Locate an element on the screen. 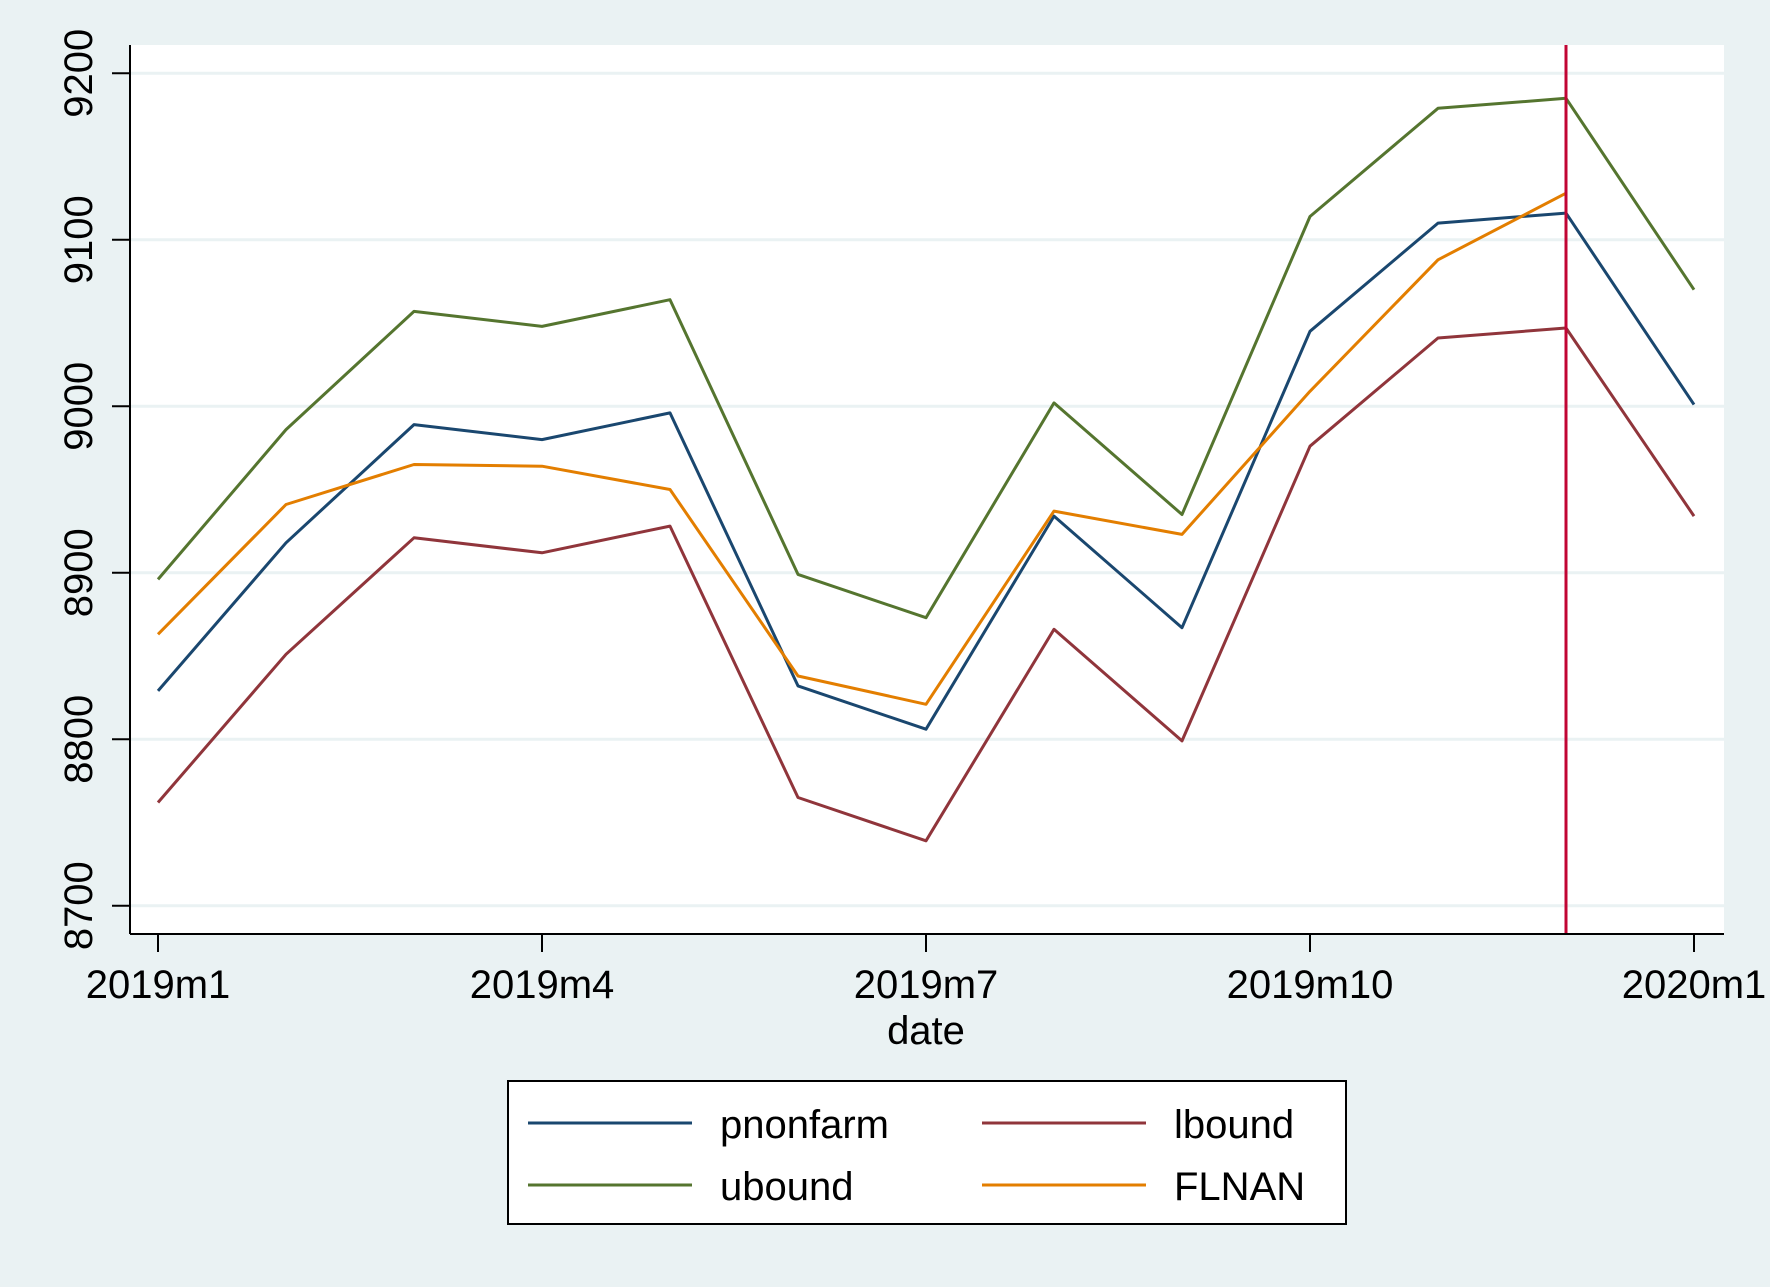  y-tick-label: 9100 is located at coordinates (79, 239).